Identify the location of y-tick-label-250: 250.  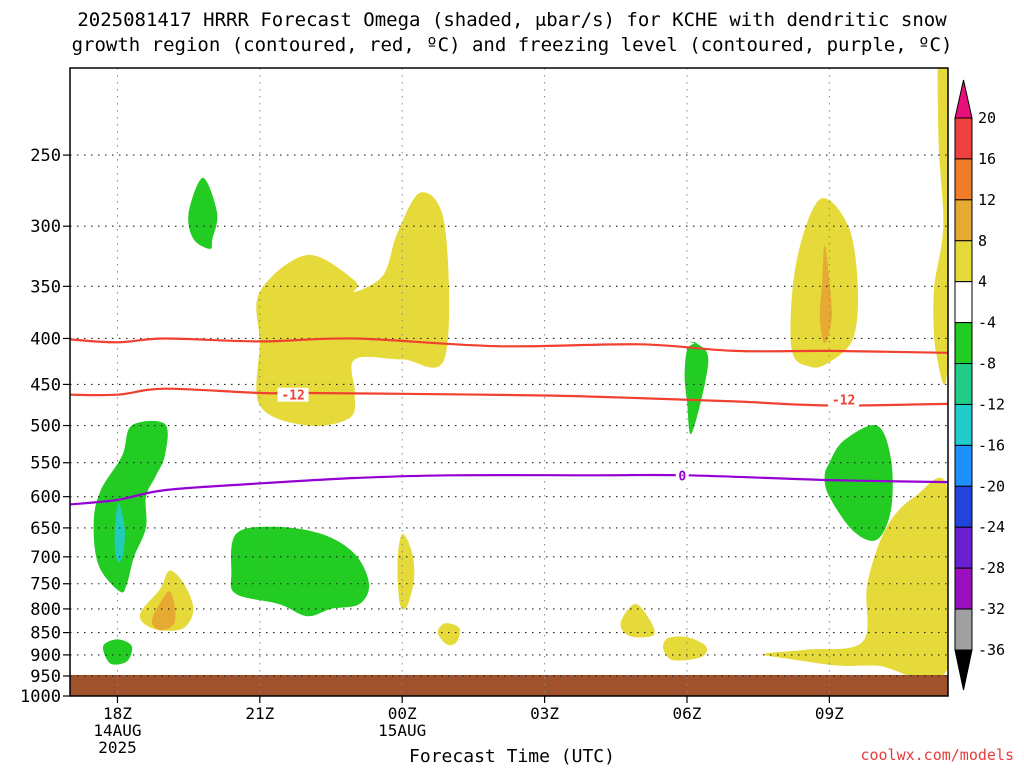
(45, 156).